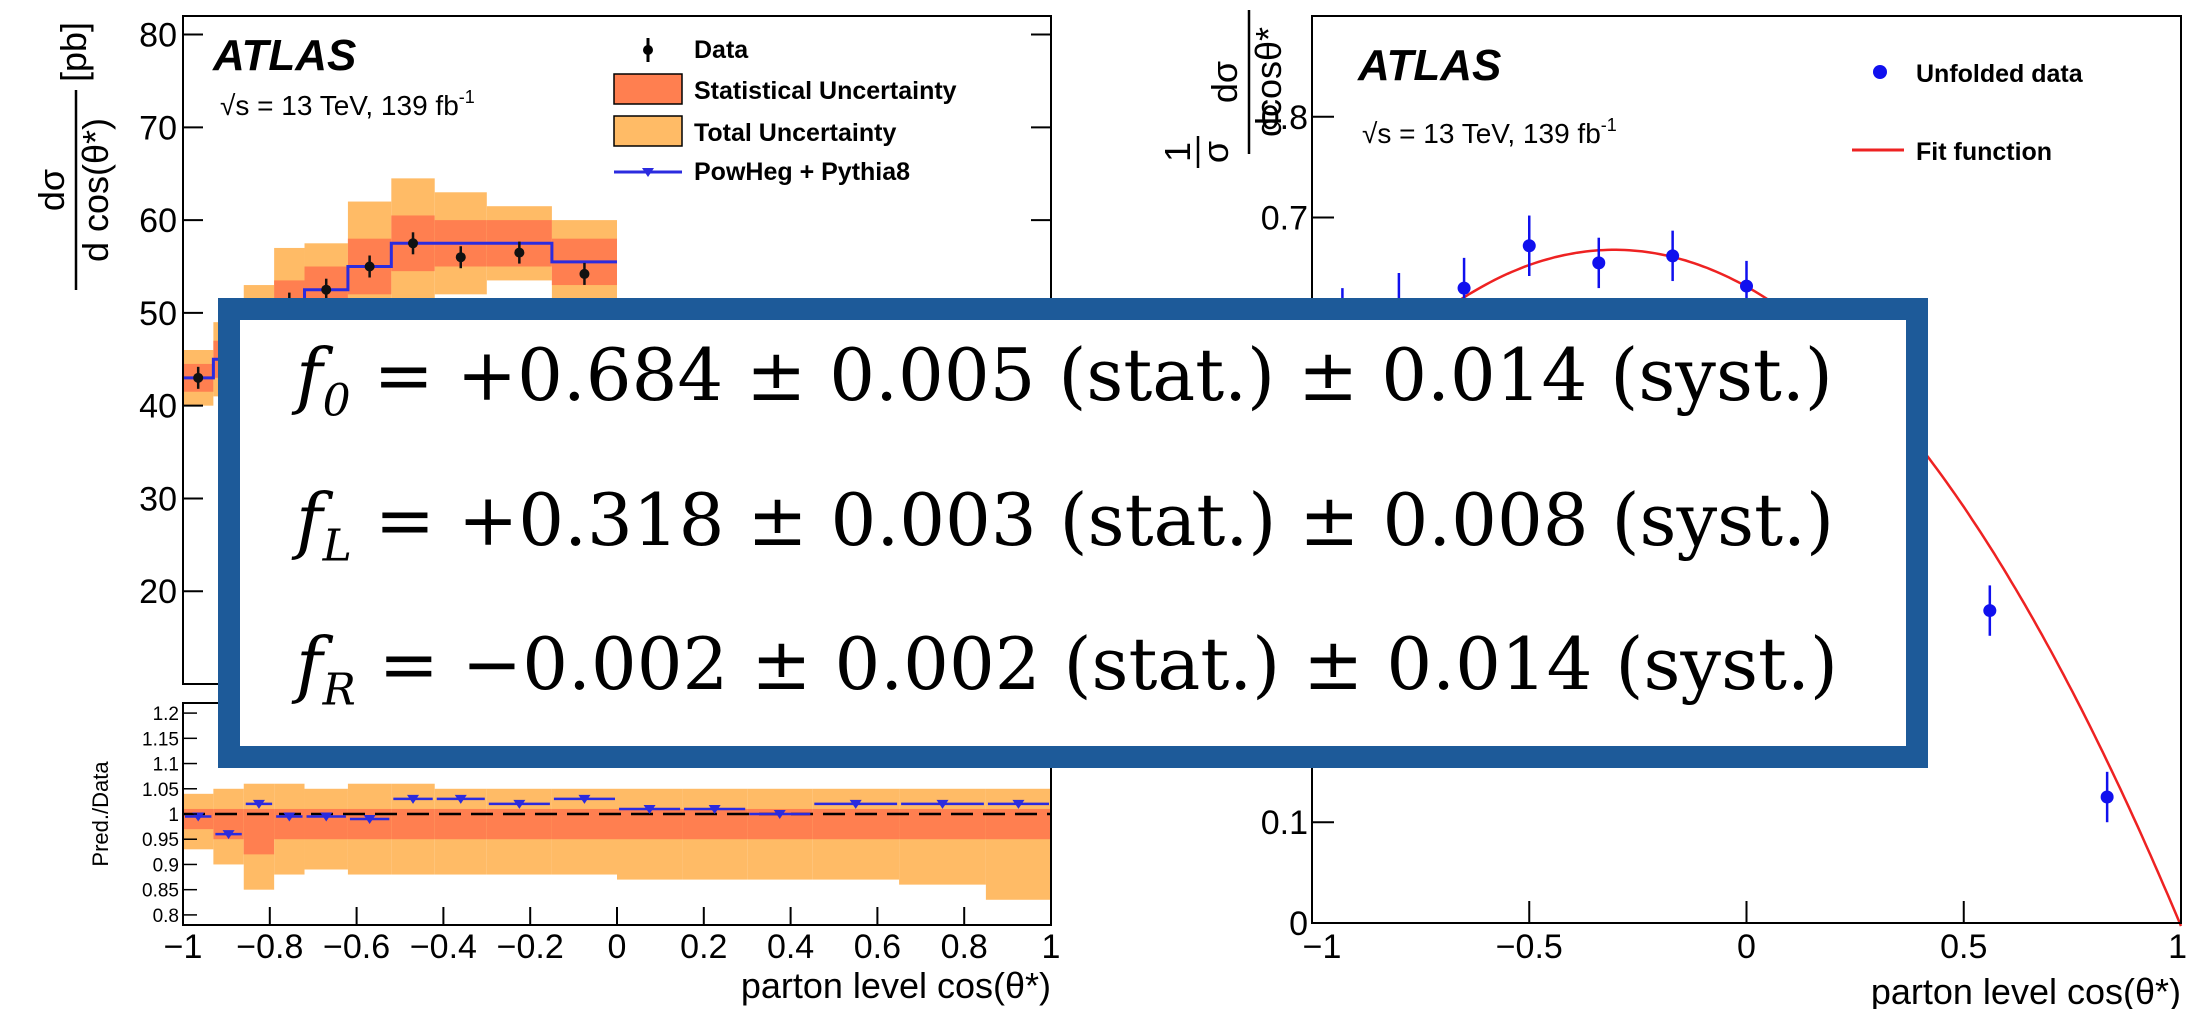 The height and width of the screenshot is (1014, 2187). What do you see at coordinates (1984, 152) in the screenshot?
I see `legend-fit-label: Fit function` at bounding box center [1984, 152].